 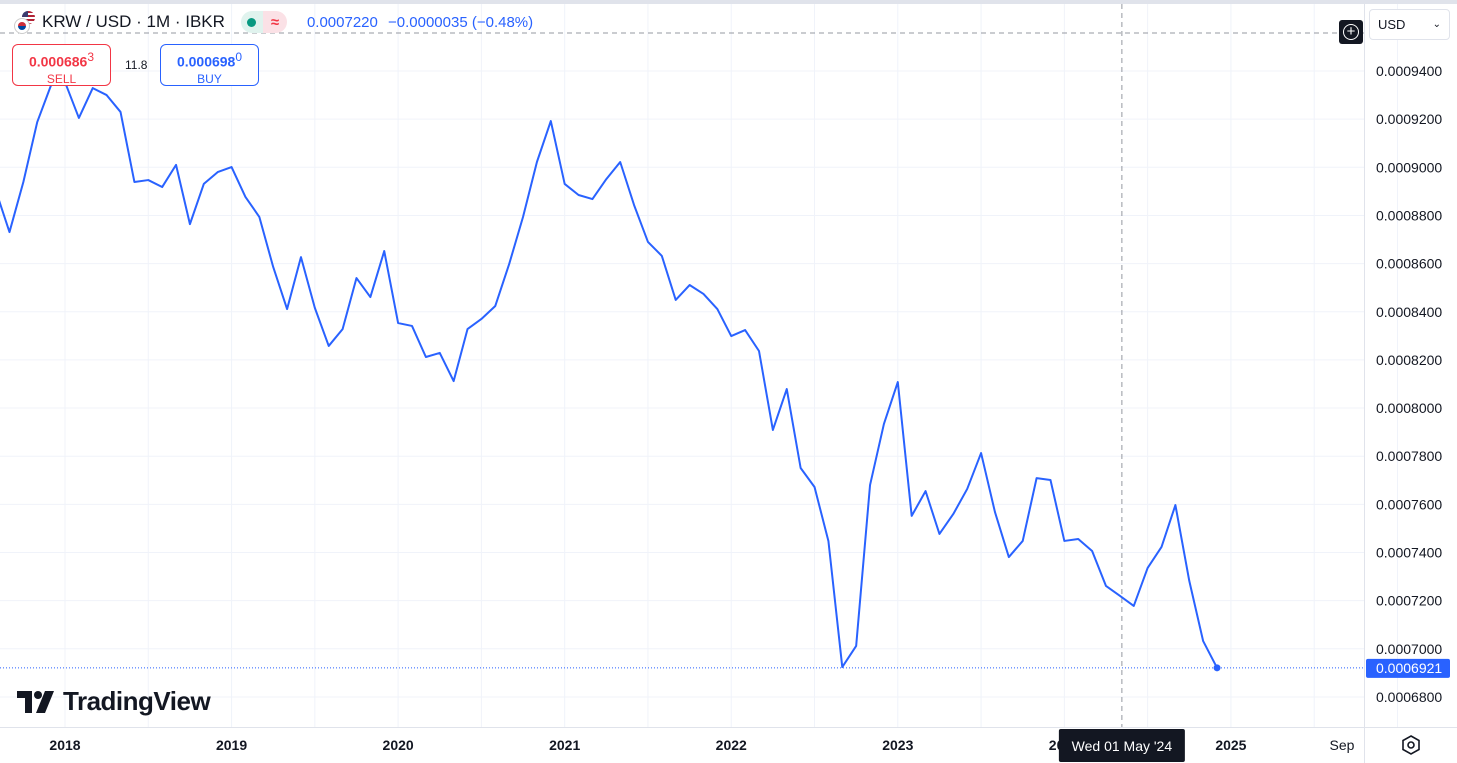 What do you see at coordinates (136, 65) in the screenshot?
I see `spread: 11.8` at bounding box center [136, 65].